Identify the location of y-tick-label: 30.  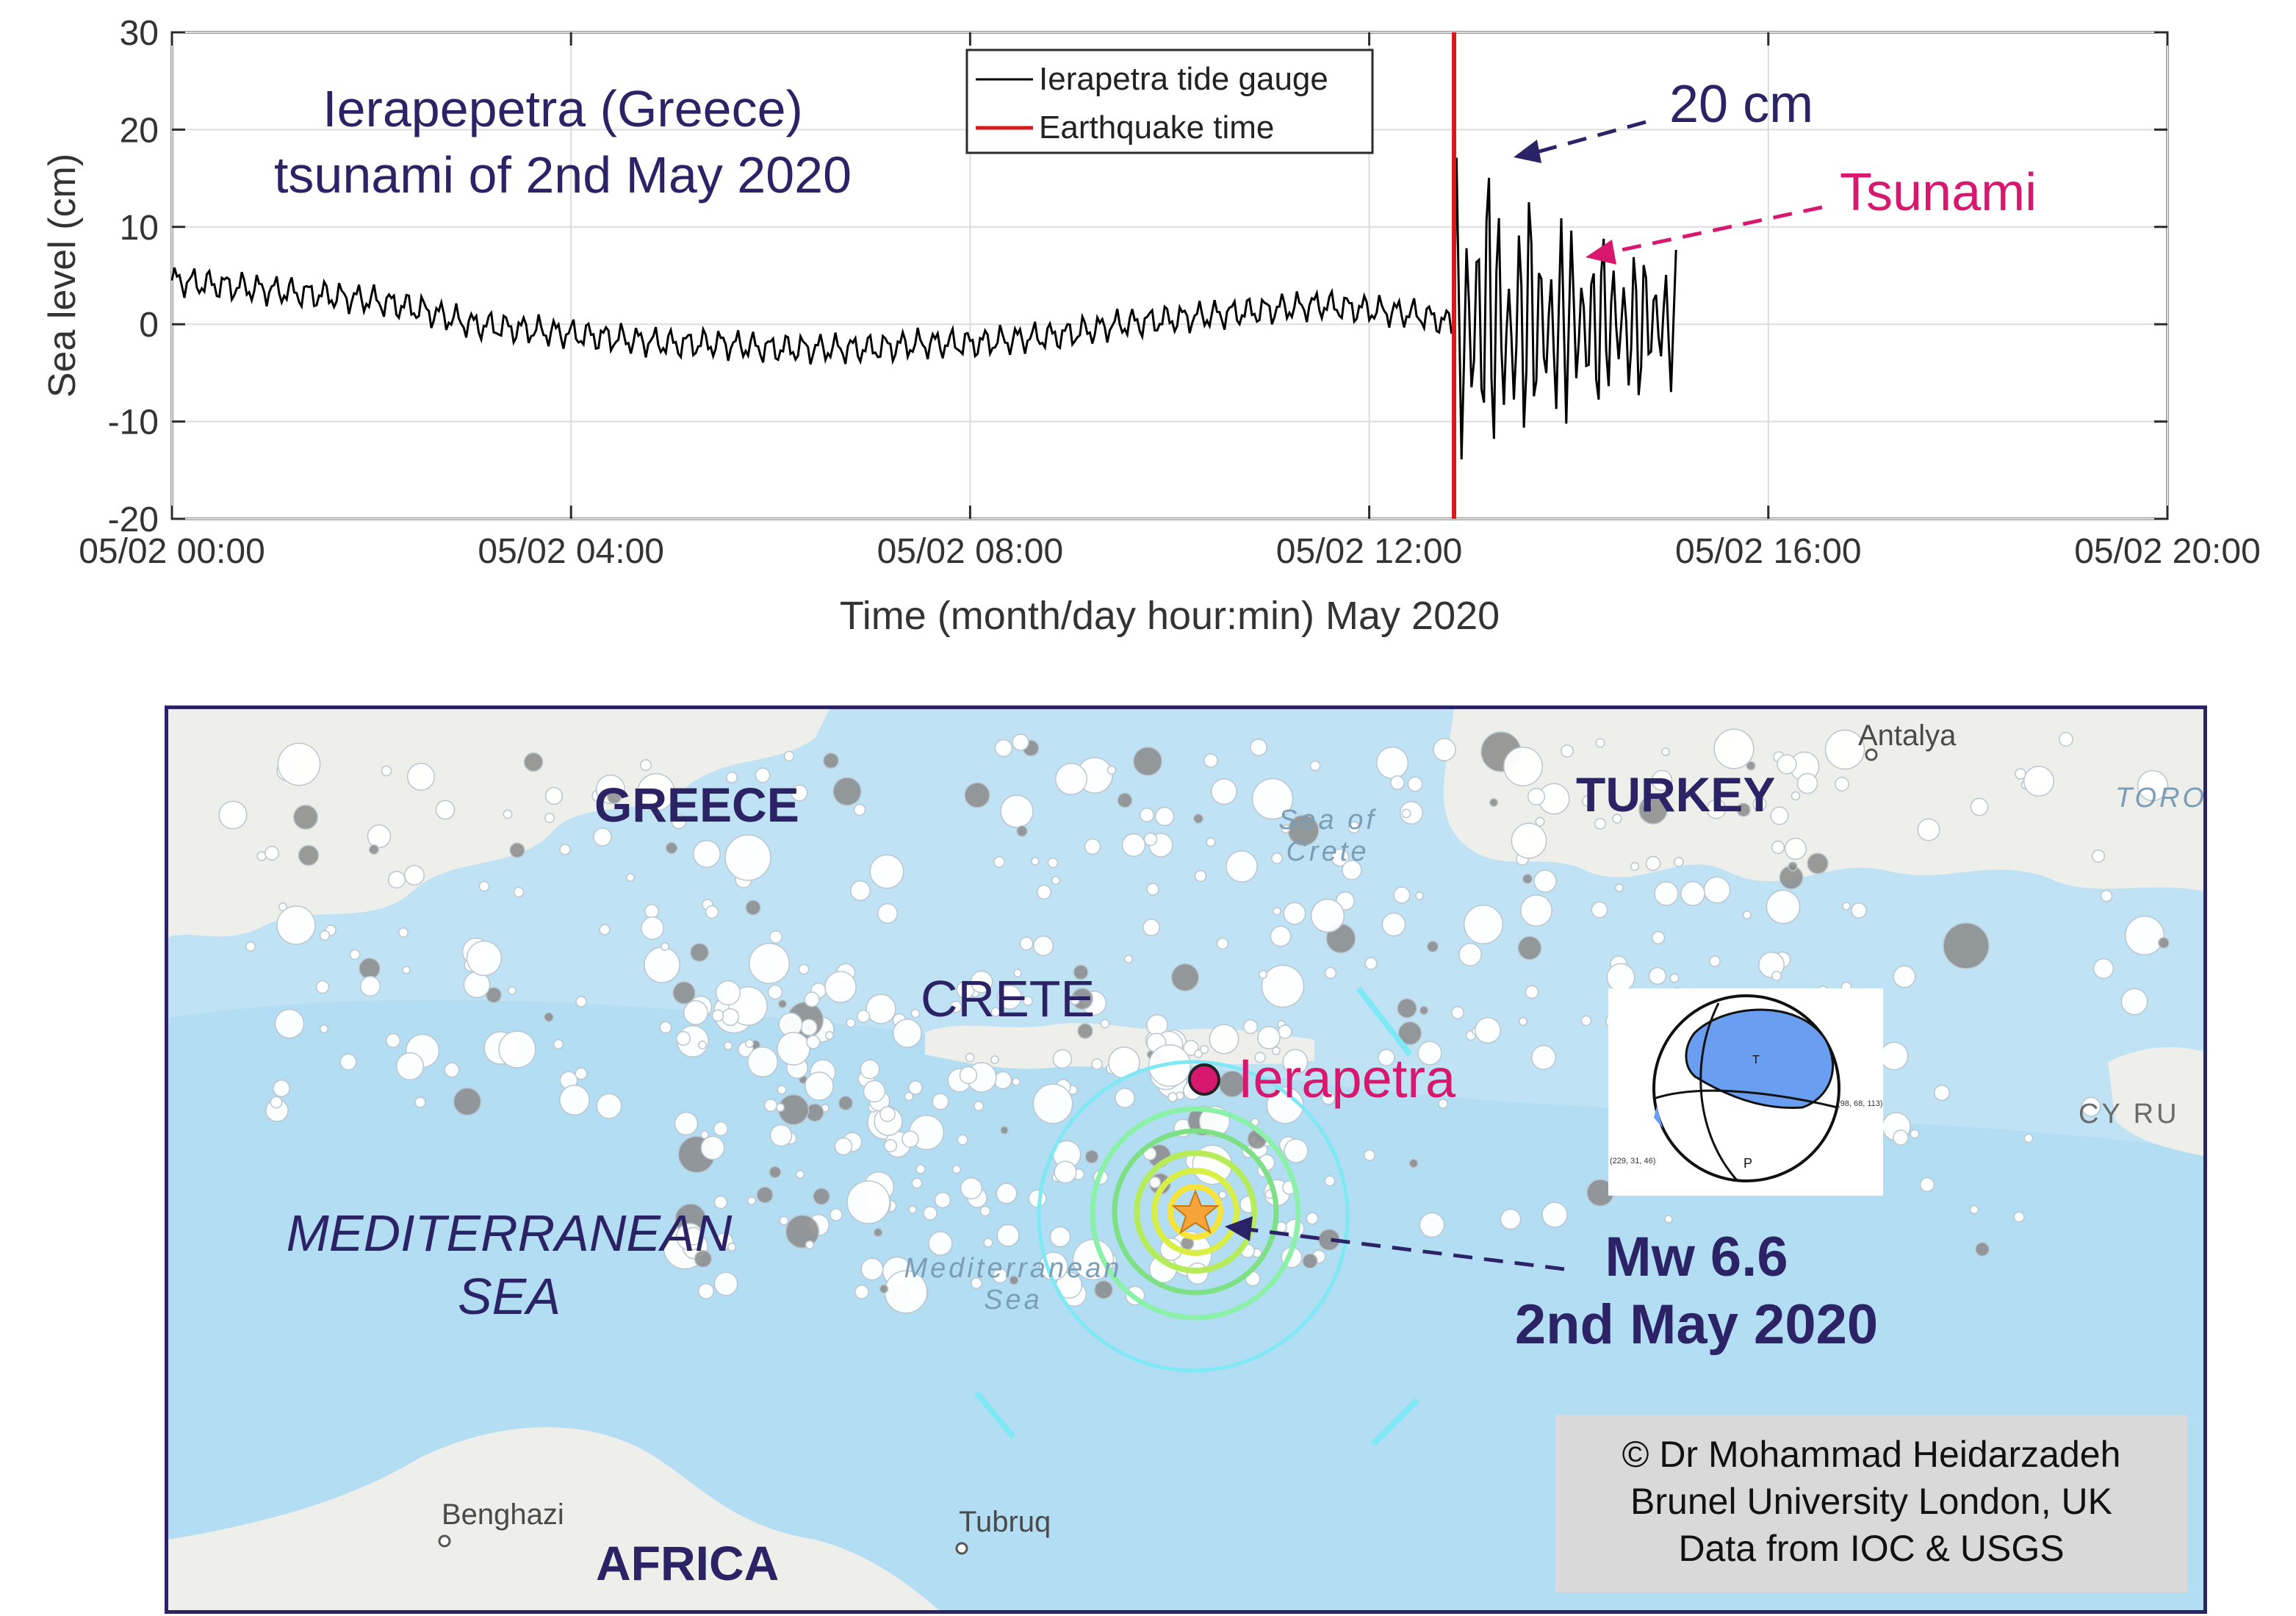
(139, 33).